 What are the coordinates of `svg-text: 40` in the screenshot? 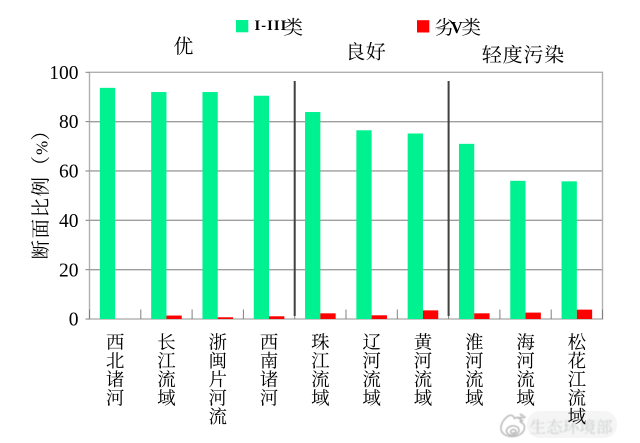 It's located at (69, 221).